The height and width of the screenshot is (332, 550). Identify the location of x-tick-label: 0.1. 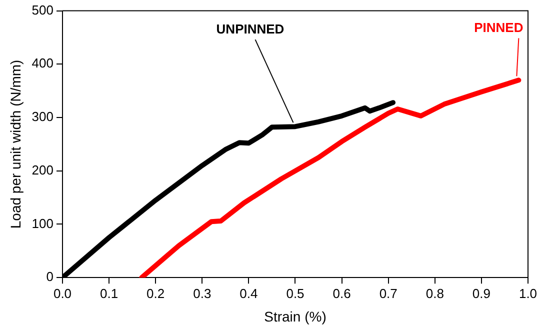
(109, 293).